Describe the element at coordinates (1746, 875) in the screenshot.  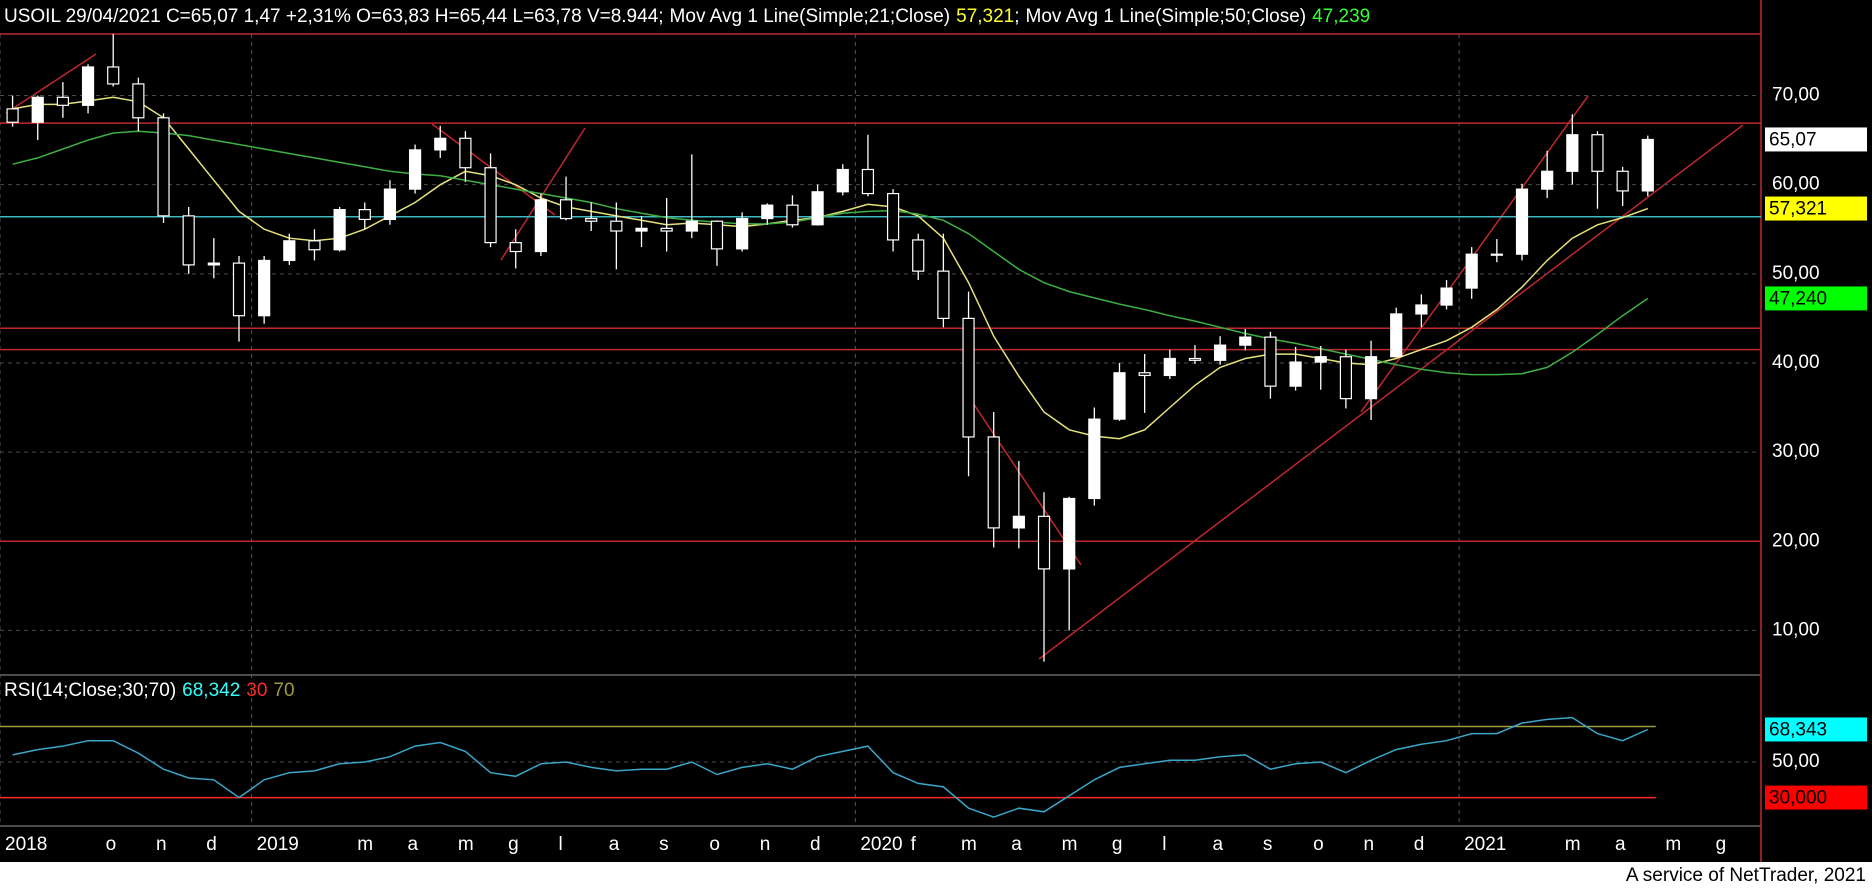
I see `footer: A service of NetTrader, 2021` at that location.